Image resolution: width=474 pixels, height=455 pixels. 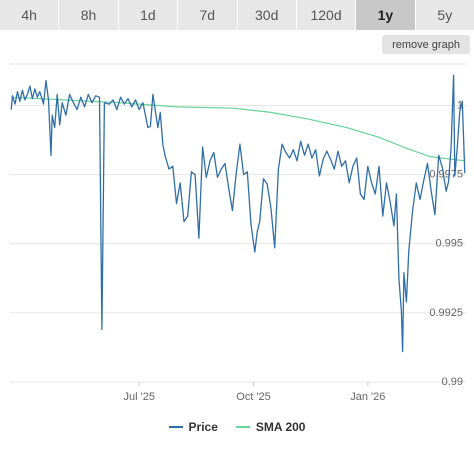 What do you see at coordinates (89, 15) in the screenshot?
I see `tab-8h: 8h` at bounding box center [89, 15].